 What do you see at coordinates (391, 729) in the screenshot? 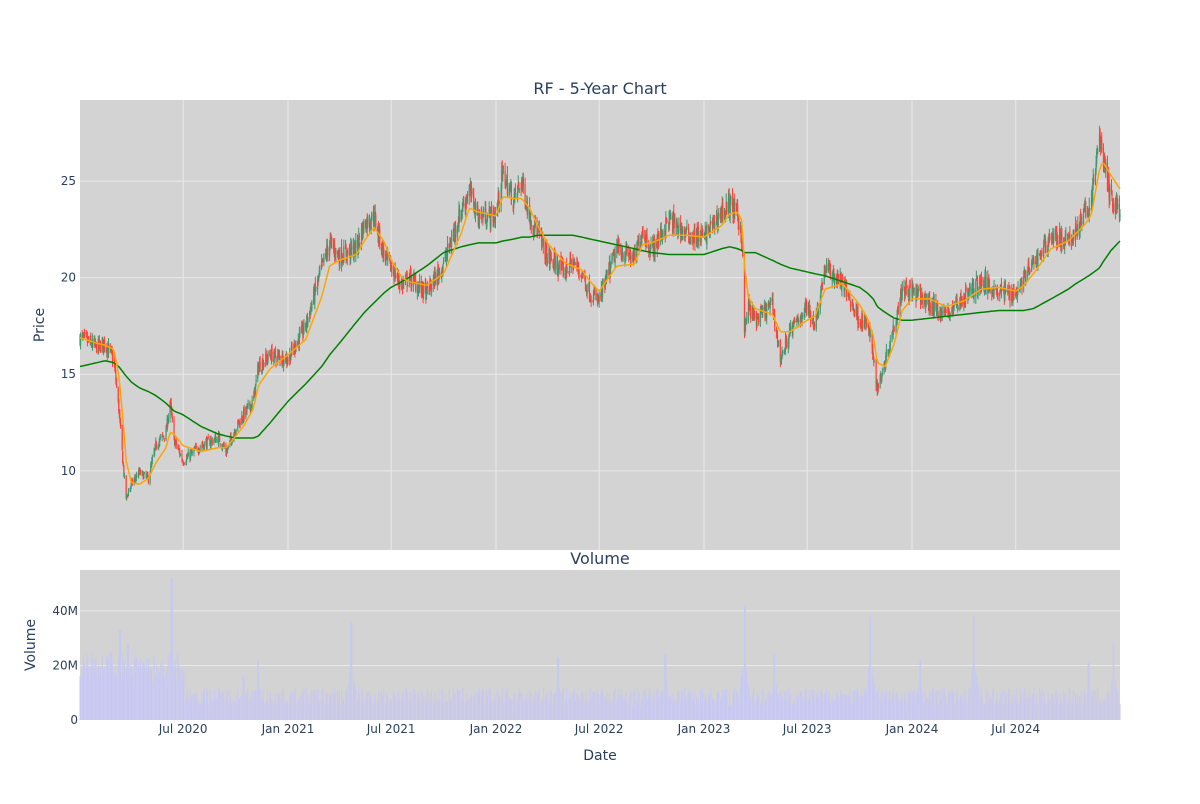
I see `x-tick-label: Jul 2021` at bounding box center [391, 729].